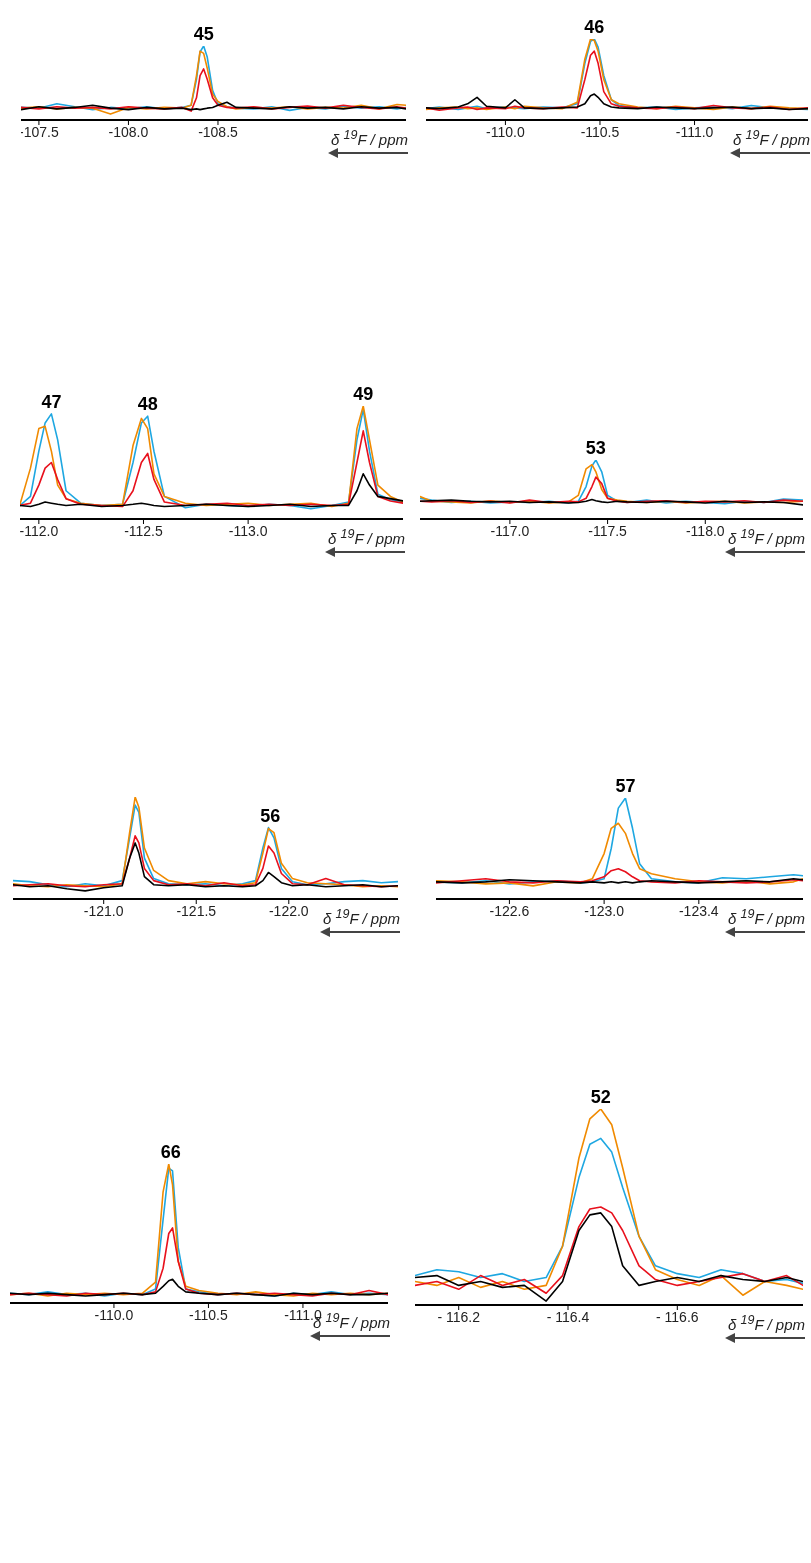  I want to click on x-tick-label: -117.5, so click(608, 530).